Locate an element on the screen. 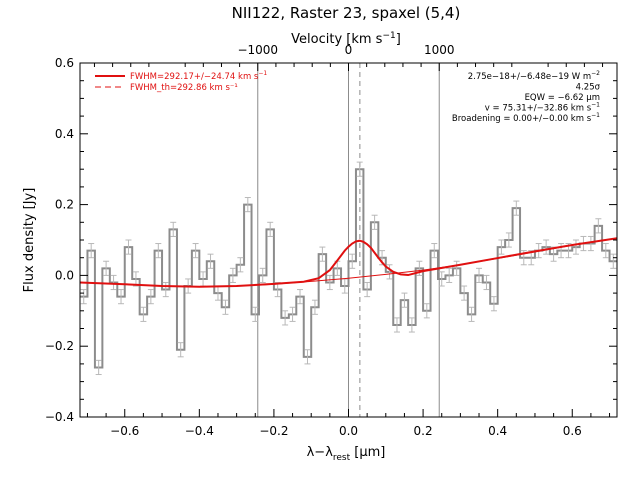 The height and width of the screenshot is (480, 640). velocity-tick-label: 0 is located at coordinates (349, 50).